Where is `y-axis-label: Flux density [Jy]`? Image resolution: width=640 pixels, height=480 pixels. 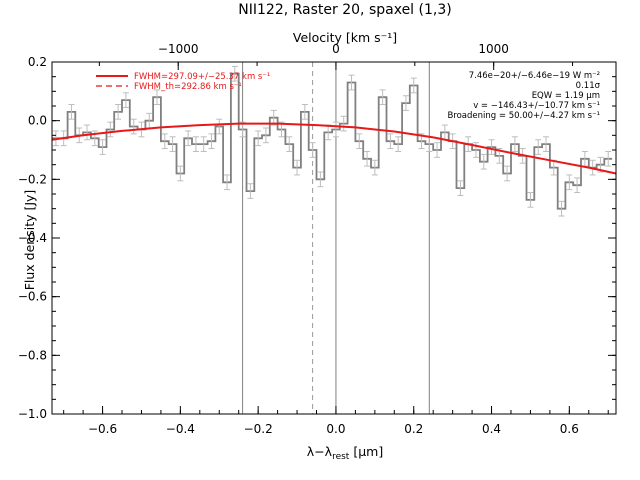 y-axis-label: Flux density [Jy] is located at coordinates (29, 240).